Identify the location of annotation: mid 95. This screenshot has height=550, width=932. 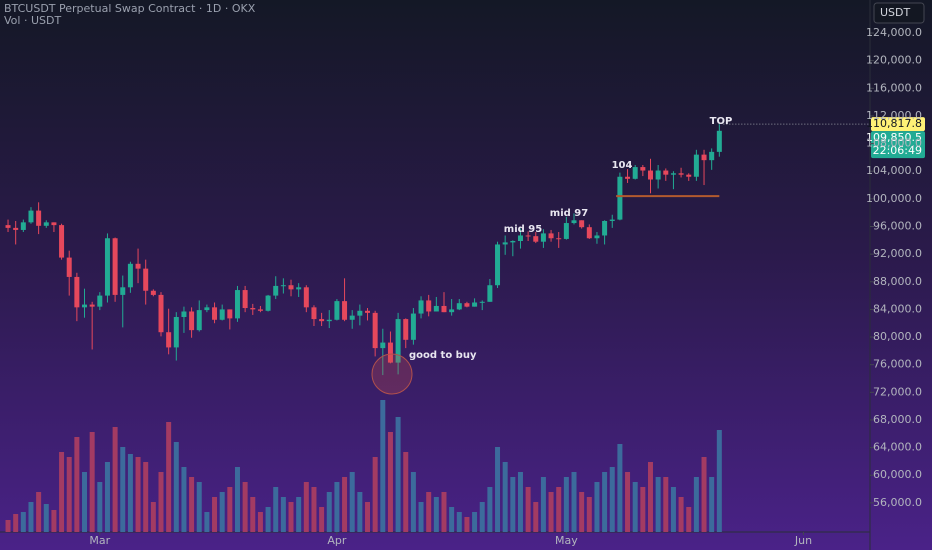
(523, 229).